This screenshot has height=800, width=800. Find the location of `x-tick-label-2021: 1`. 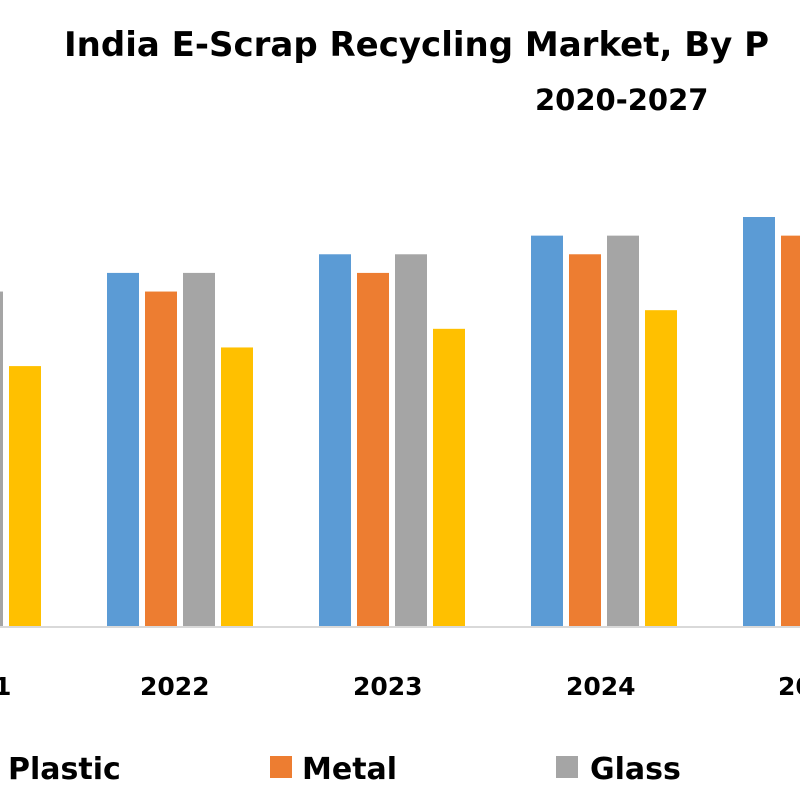

x-tick-label-2021: 1 is located at coordinates (5, 686).